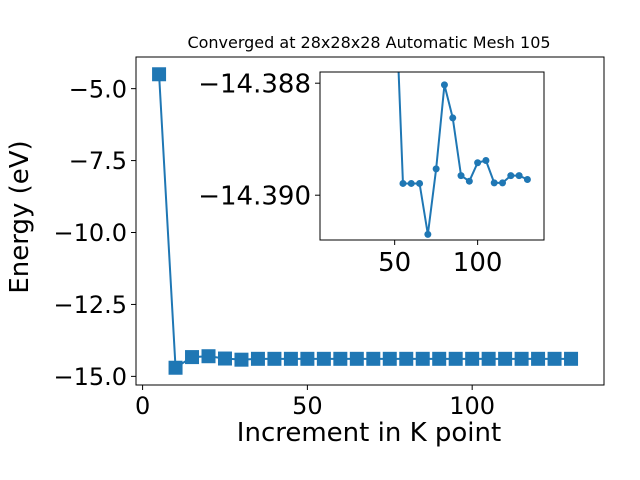 This screenshot has height=480, width=640. Describe the element at coordinates (90, 233) in the screenshot. I see `main-y-tick-label: −10.0` at that location.